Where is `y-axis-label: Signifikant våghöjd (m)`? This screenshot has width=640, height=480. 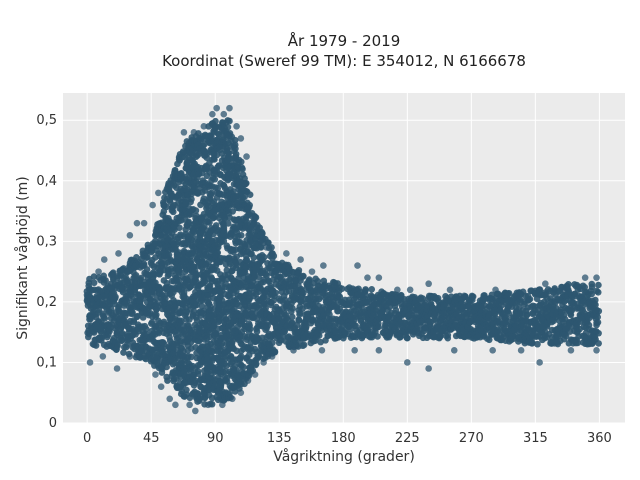 y-axis-label: Signifikant våghöjd (m) is located at coordinates (22, 257).